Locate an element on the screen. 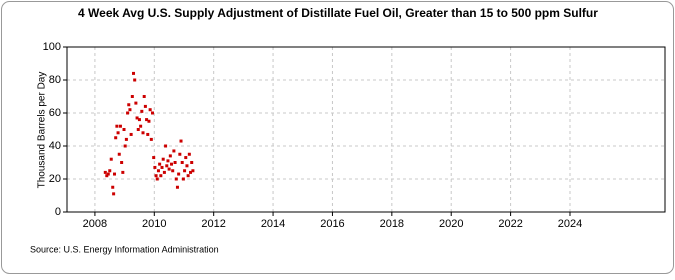 This screenshot has height=280, width=675. y-axis-label: Thousand Barrels per Day is located at coordinates (42, 130).